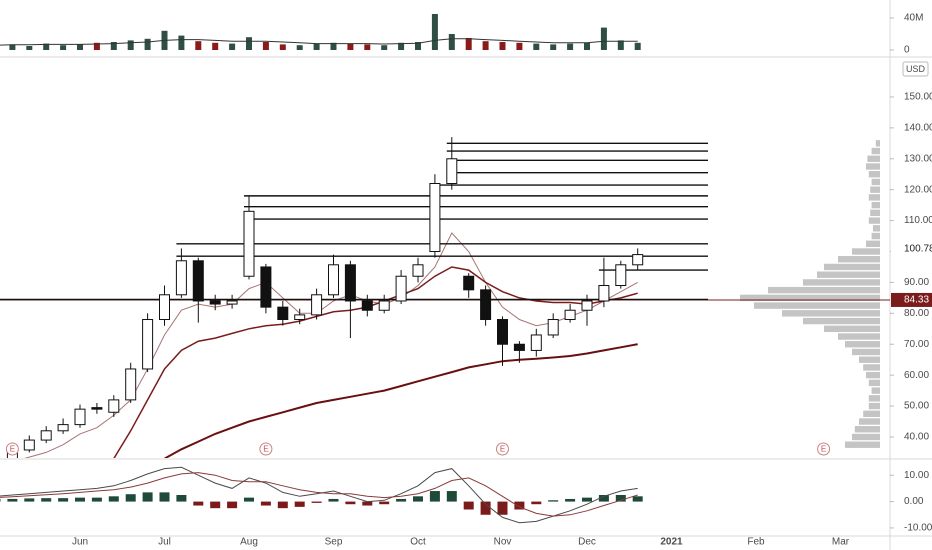 The height and width of the screenshot is (550, 932). What do you see at coordinates (915, 69) in the screenshot?
I see `currency-box` at bounding box center [915, 69].